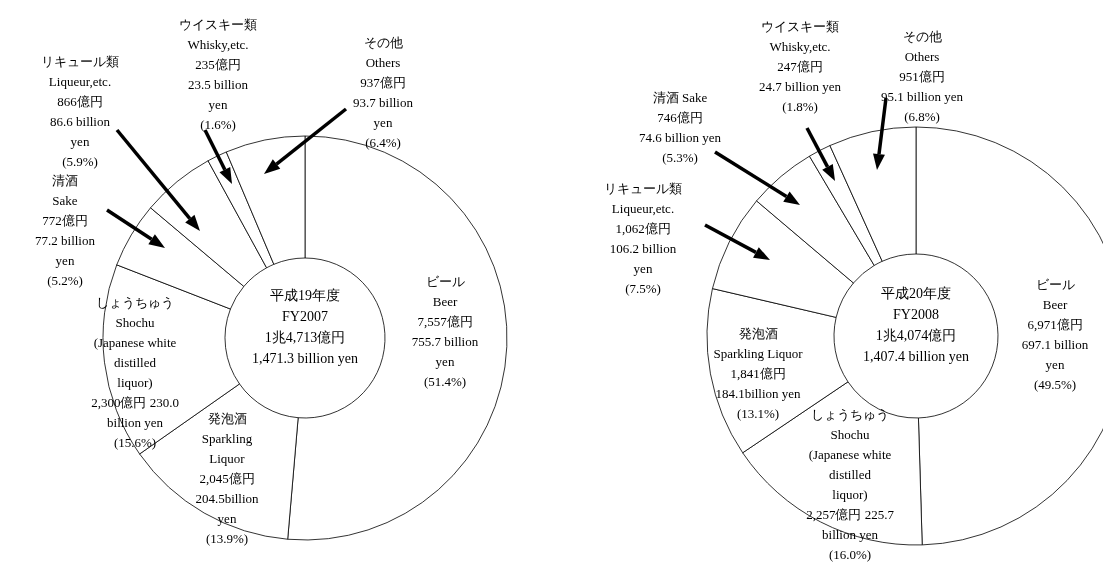 The height and width of the screenshot is (565, 1111). What do you see at coordinates (916, 325) in the screenshot?
I see `text: 平成20年度 FY2008 1兆4,074億円 1,407.4 billion yen` at bounding box center [916, 325].